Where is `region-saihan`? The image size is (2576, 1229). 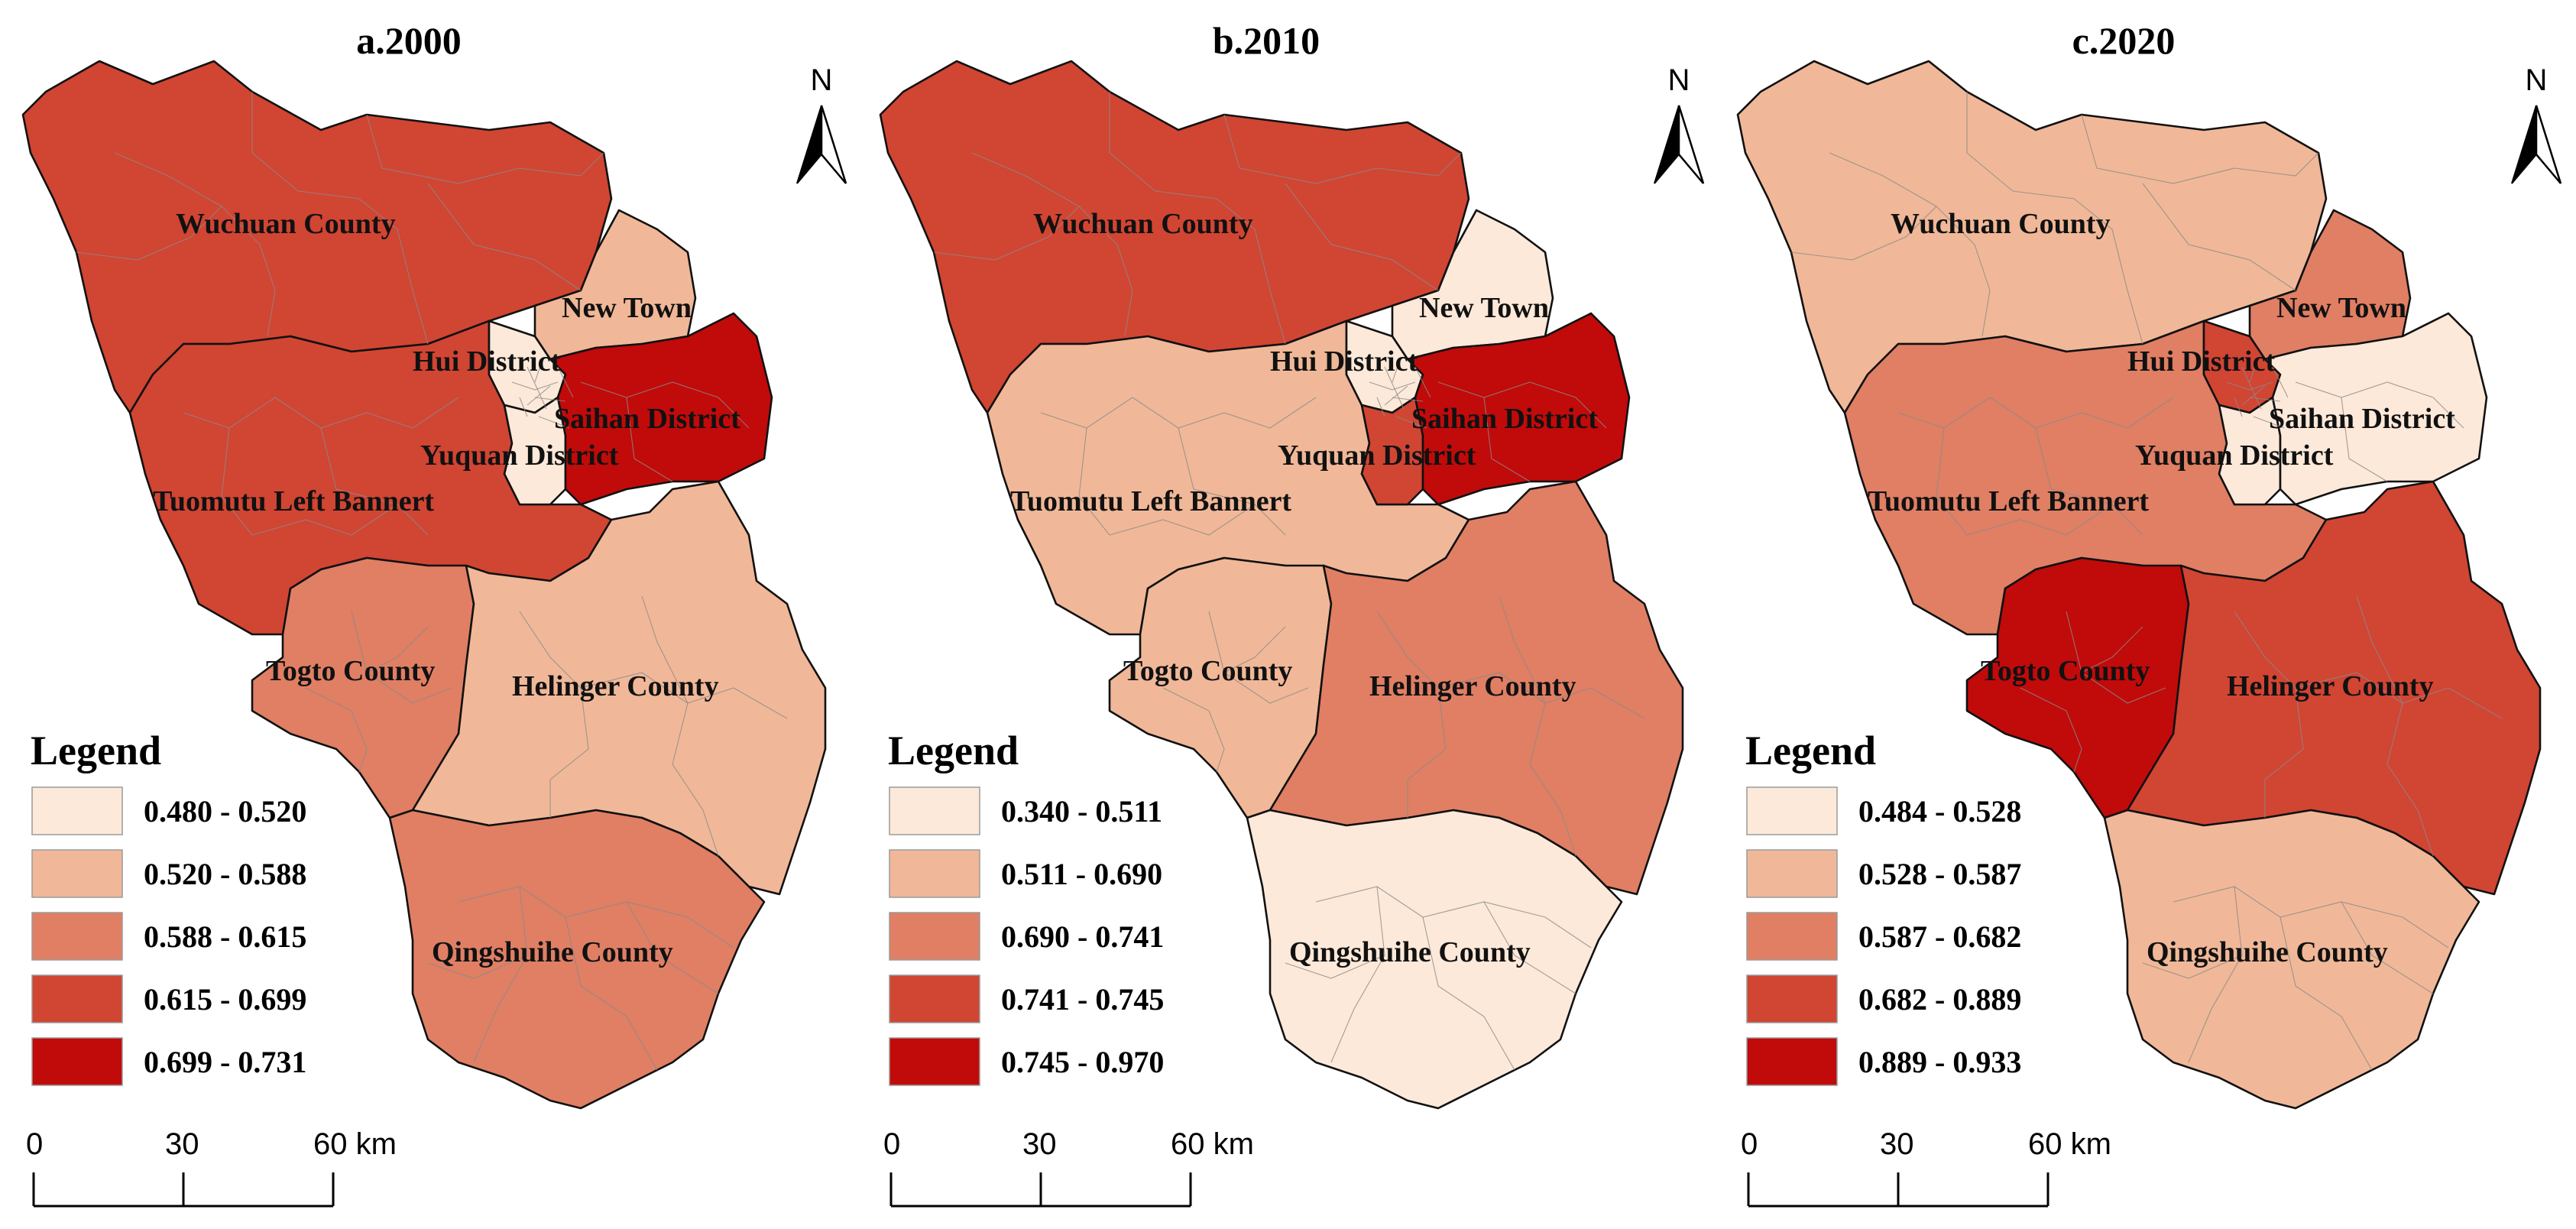 region-saihan is located at coordinates (661, 409).